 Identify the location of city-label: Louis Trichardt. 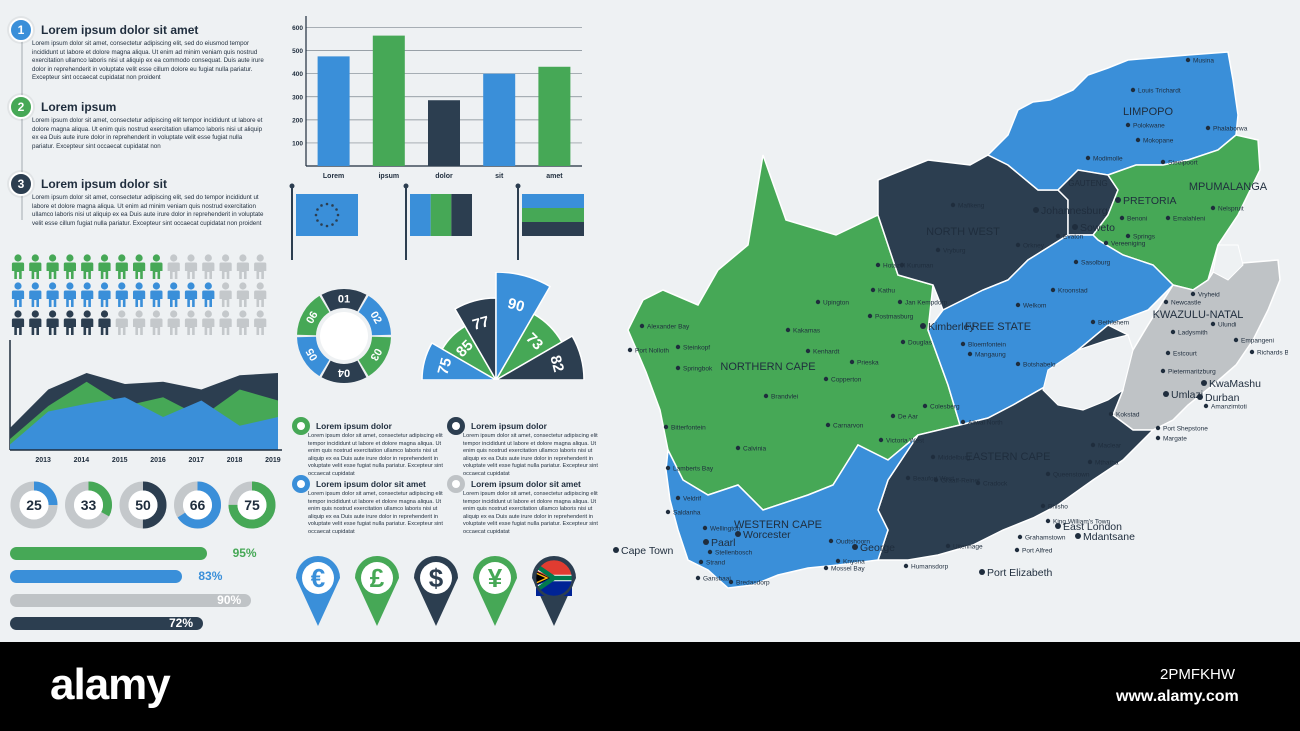
(1159, 91).